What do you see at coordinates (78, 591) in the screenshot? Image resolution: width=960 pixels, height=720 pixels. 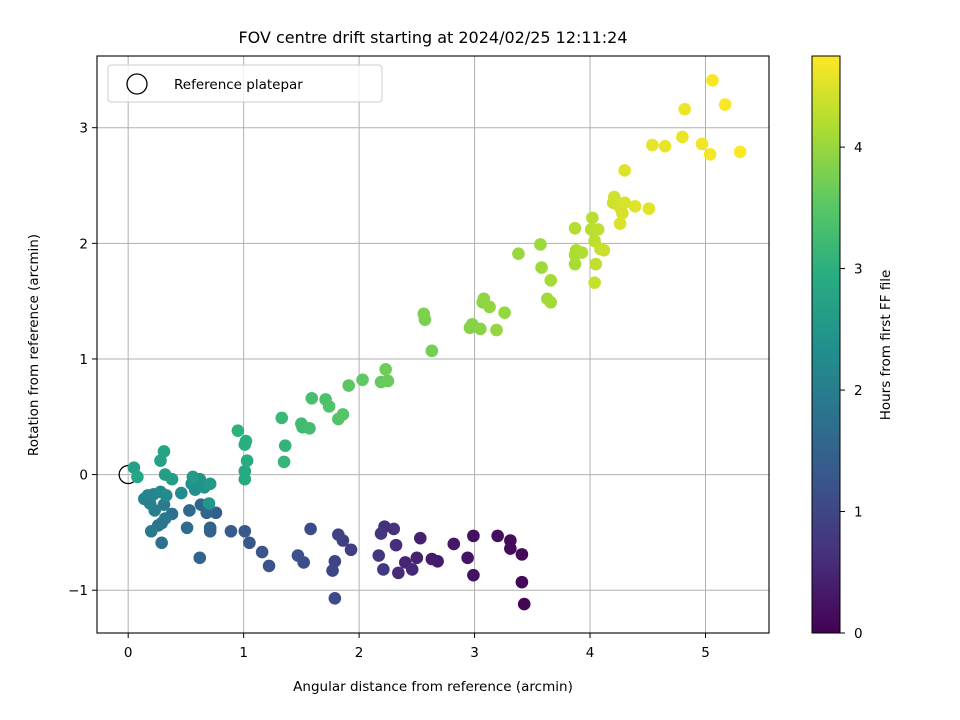 I see `y-tick-label: −1` at bounding box center [78, 591].